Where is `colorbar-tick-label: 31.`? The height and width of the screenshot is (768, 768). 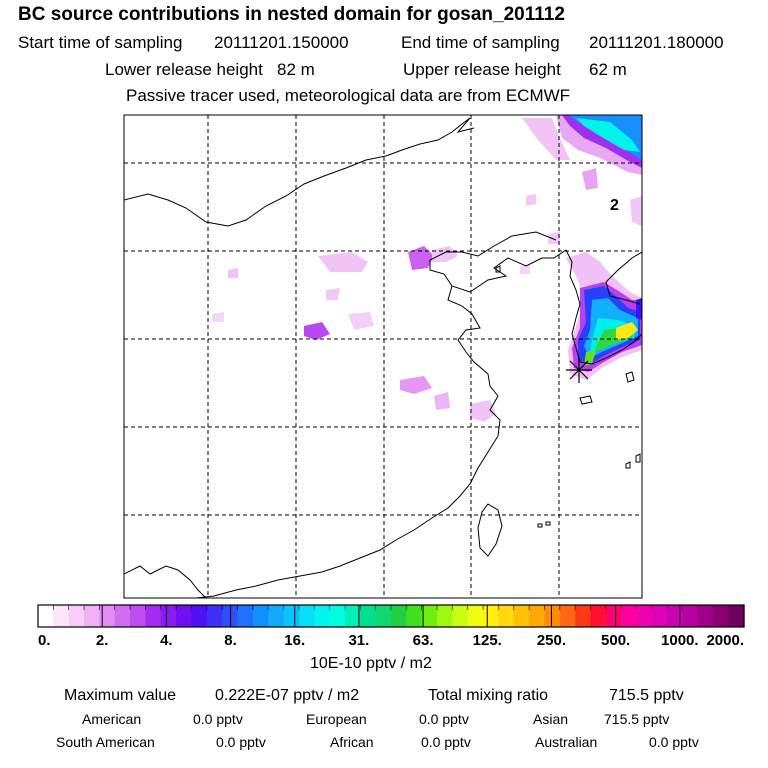
colorbar-tick-label: 31. is located at coordinates (358, 640).